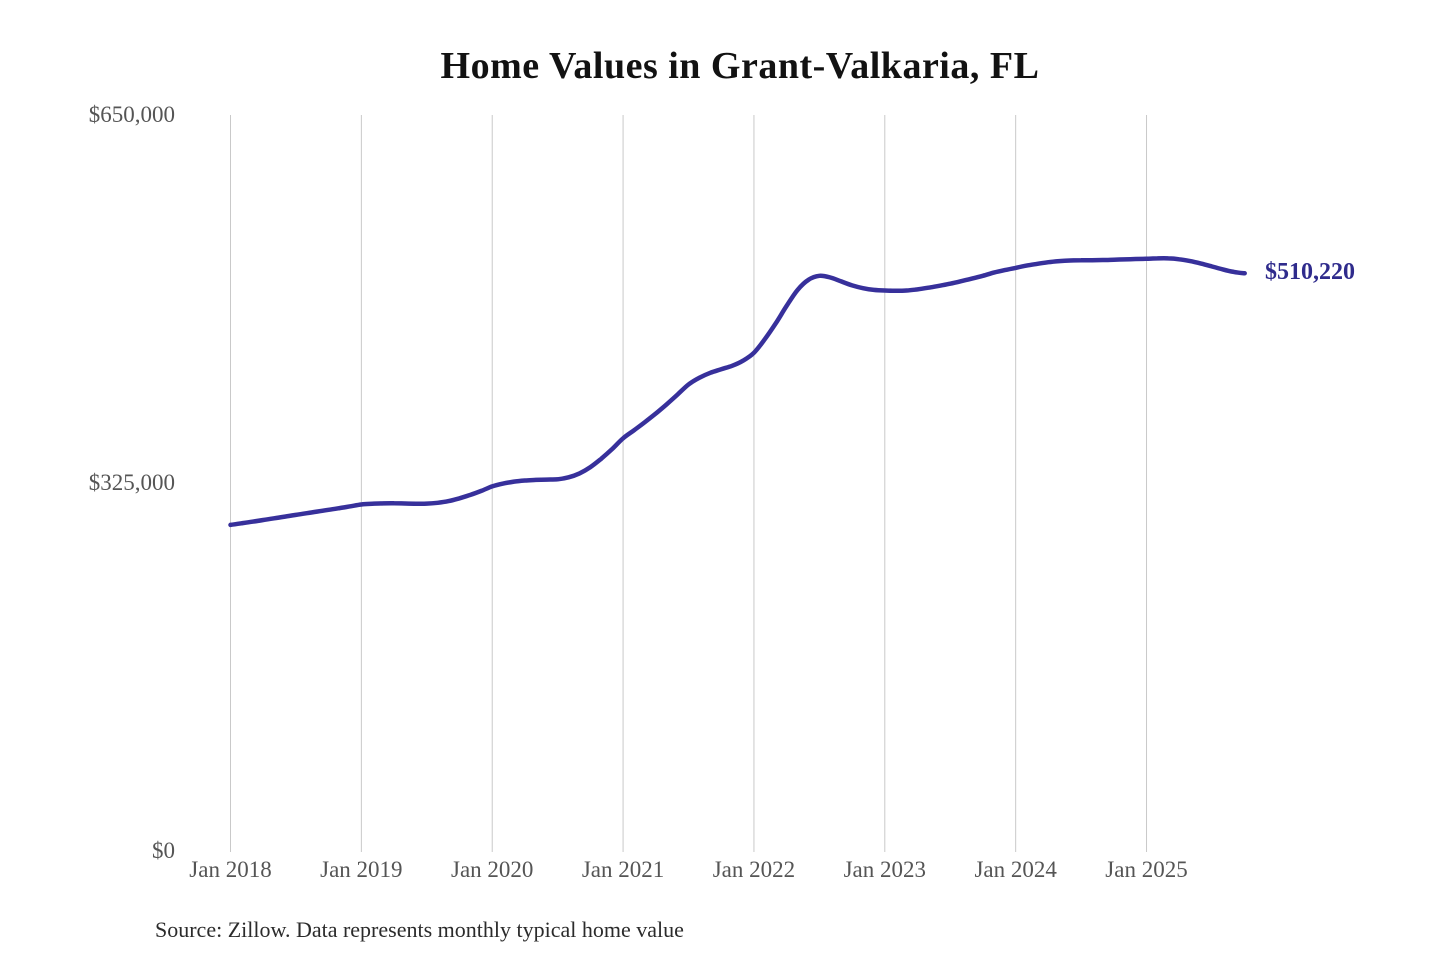 The width and height of the screenshot is (1440, 960). I want to click on x-tick-label: Jan 2018, so click(230, 869).